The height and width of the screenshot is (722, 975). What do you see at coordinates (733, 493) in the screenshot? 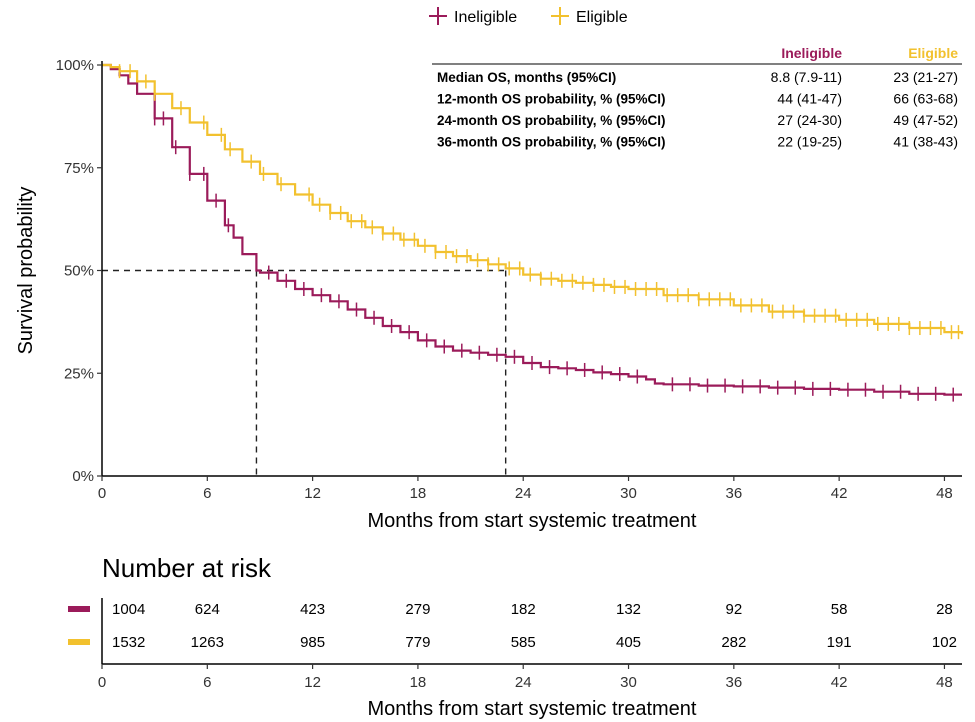
I see `x-tick-label: 36` at bounding box center [733, 493].